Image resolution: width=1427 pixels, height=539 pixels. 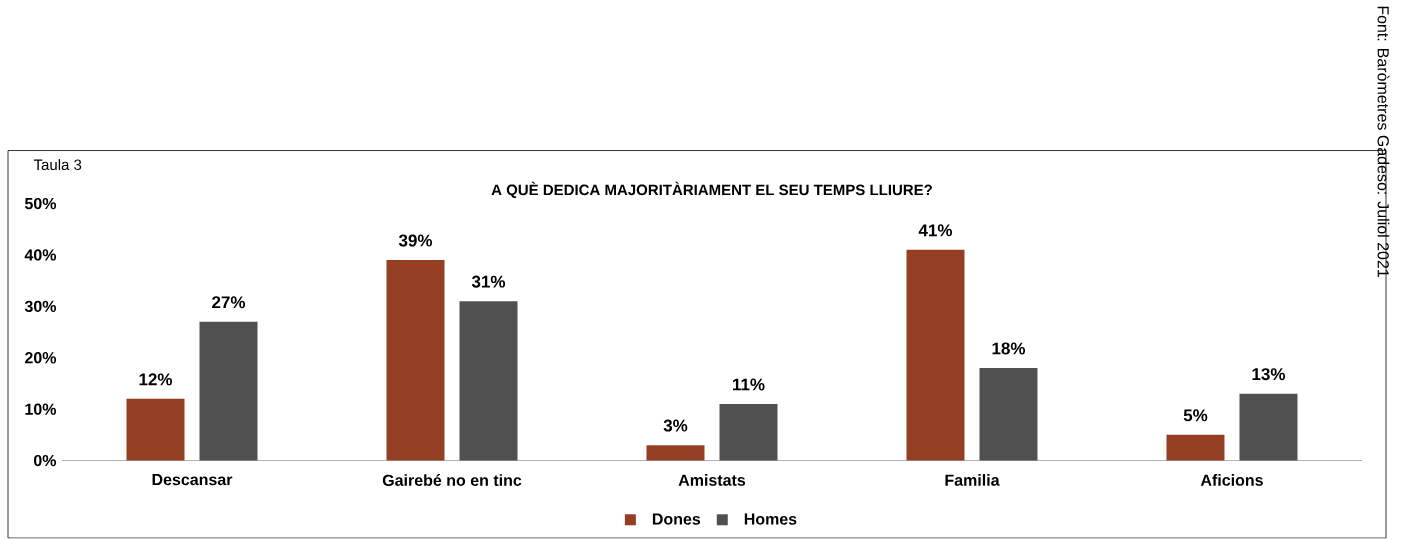 I want to click on y-tick-label: 0%, so click(x=45, y=461).